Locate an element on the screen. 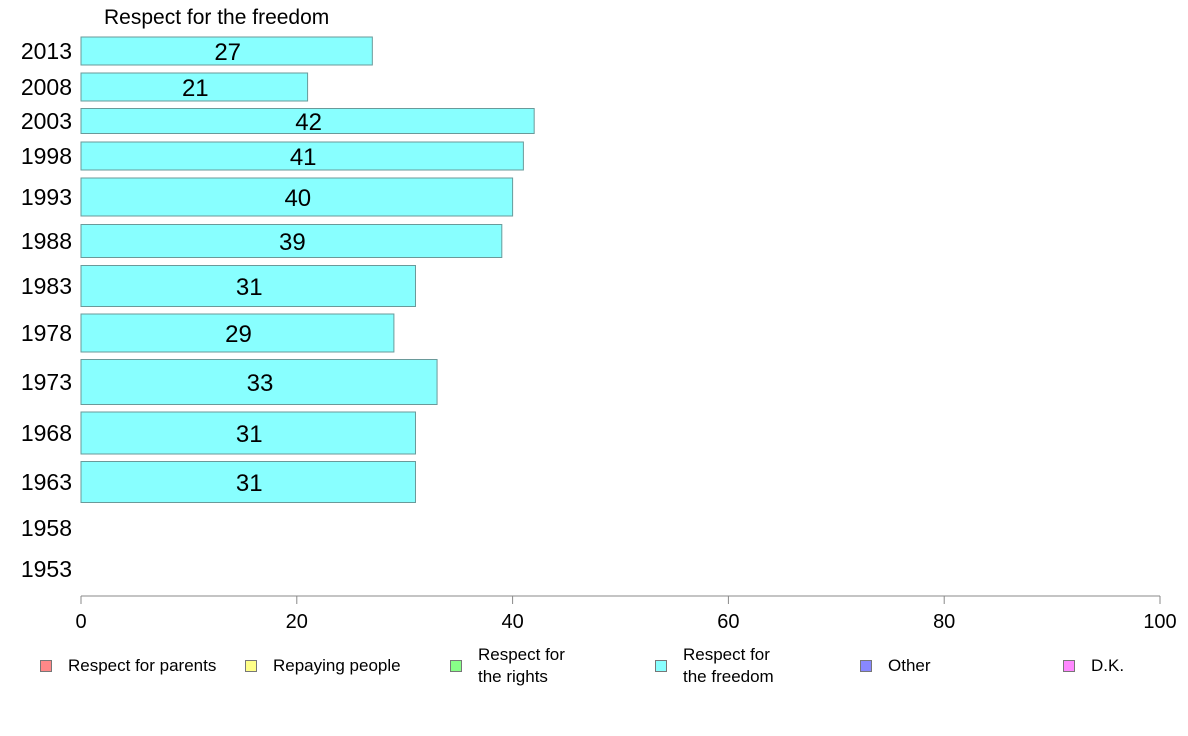  legend-item: Respect for the rights is located at coordinates (507, 666).